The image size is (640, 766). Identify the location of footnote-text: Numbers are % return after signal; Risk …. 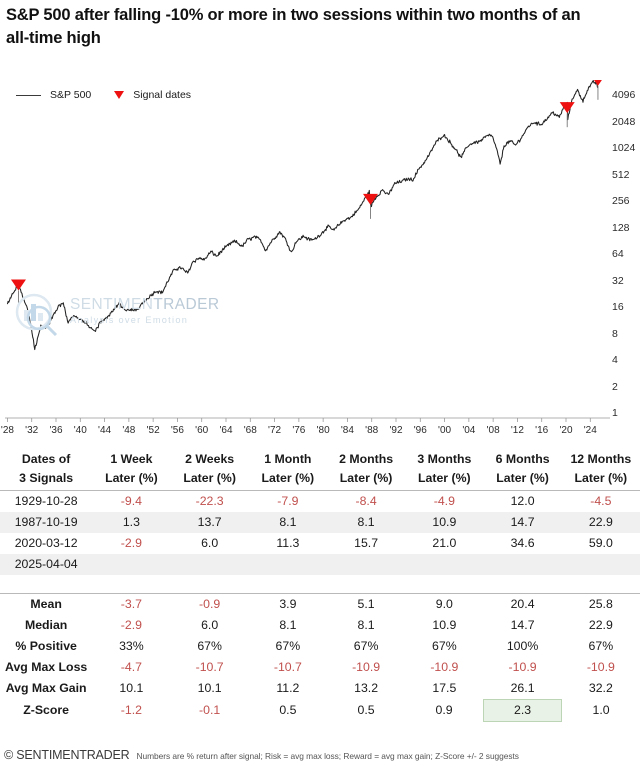
(327, 756).